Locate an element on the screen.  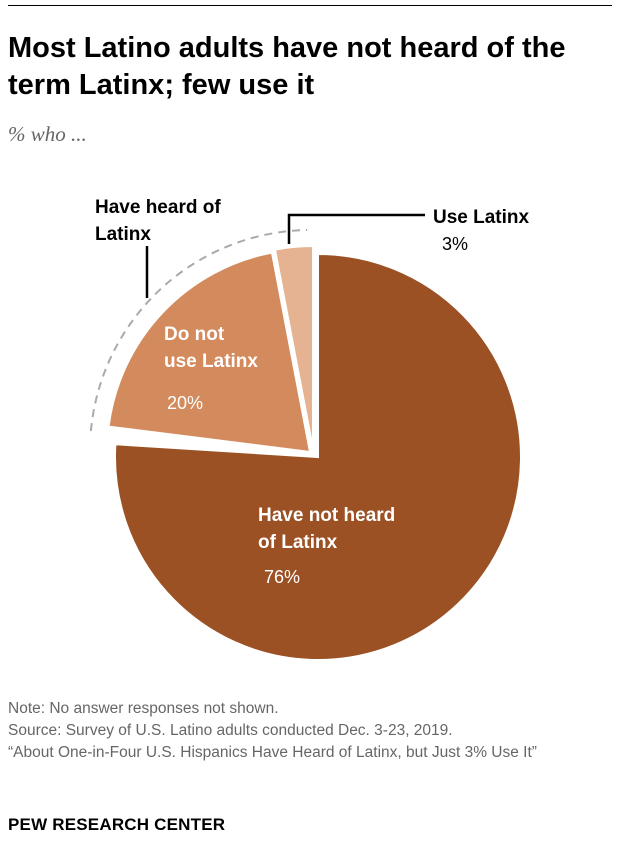
pie-slice-do-not-use-latinx is located at coordinates (209, 352).